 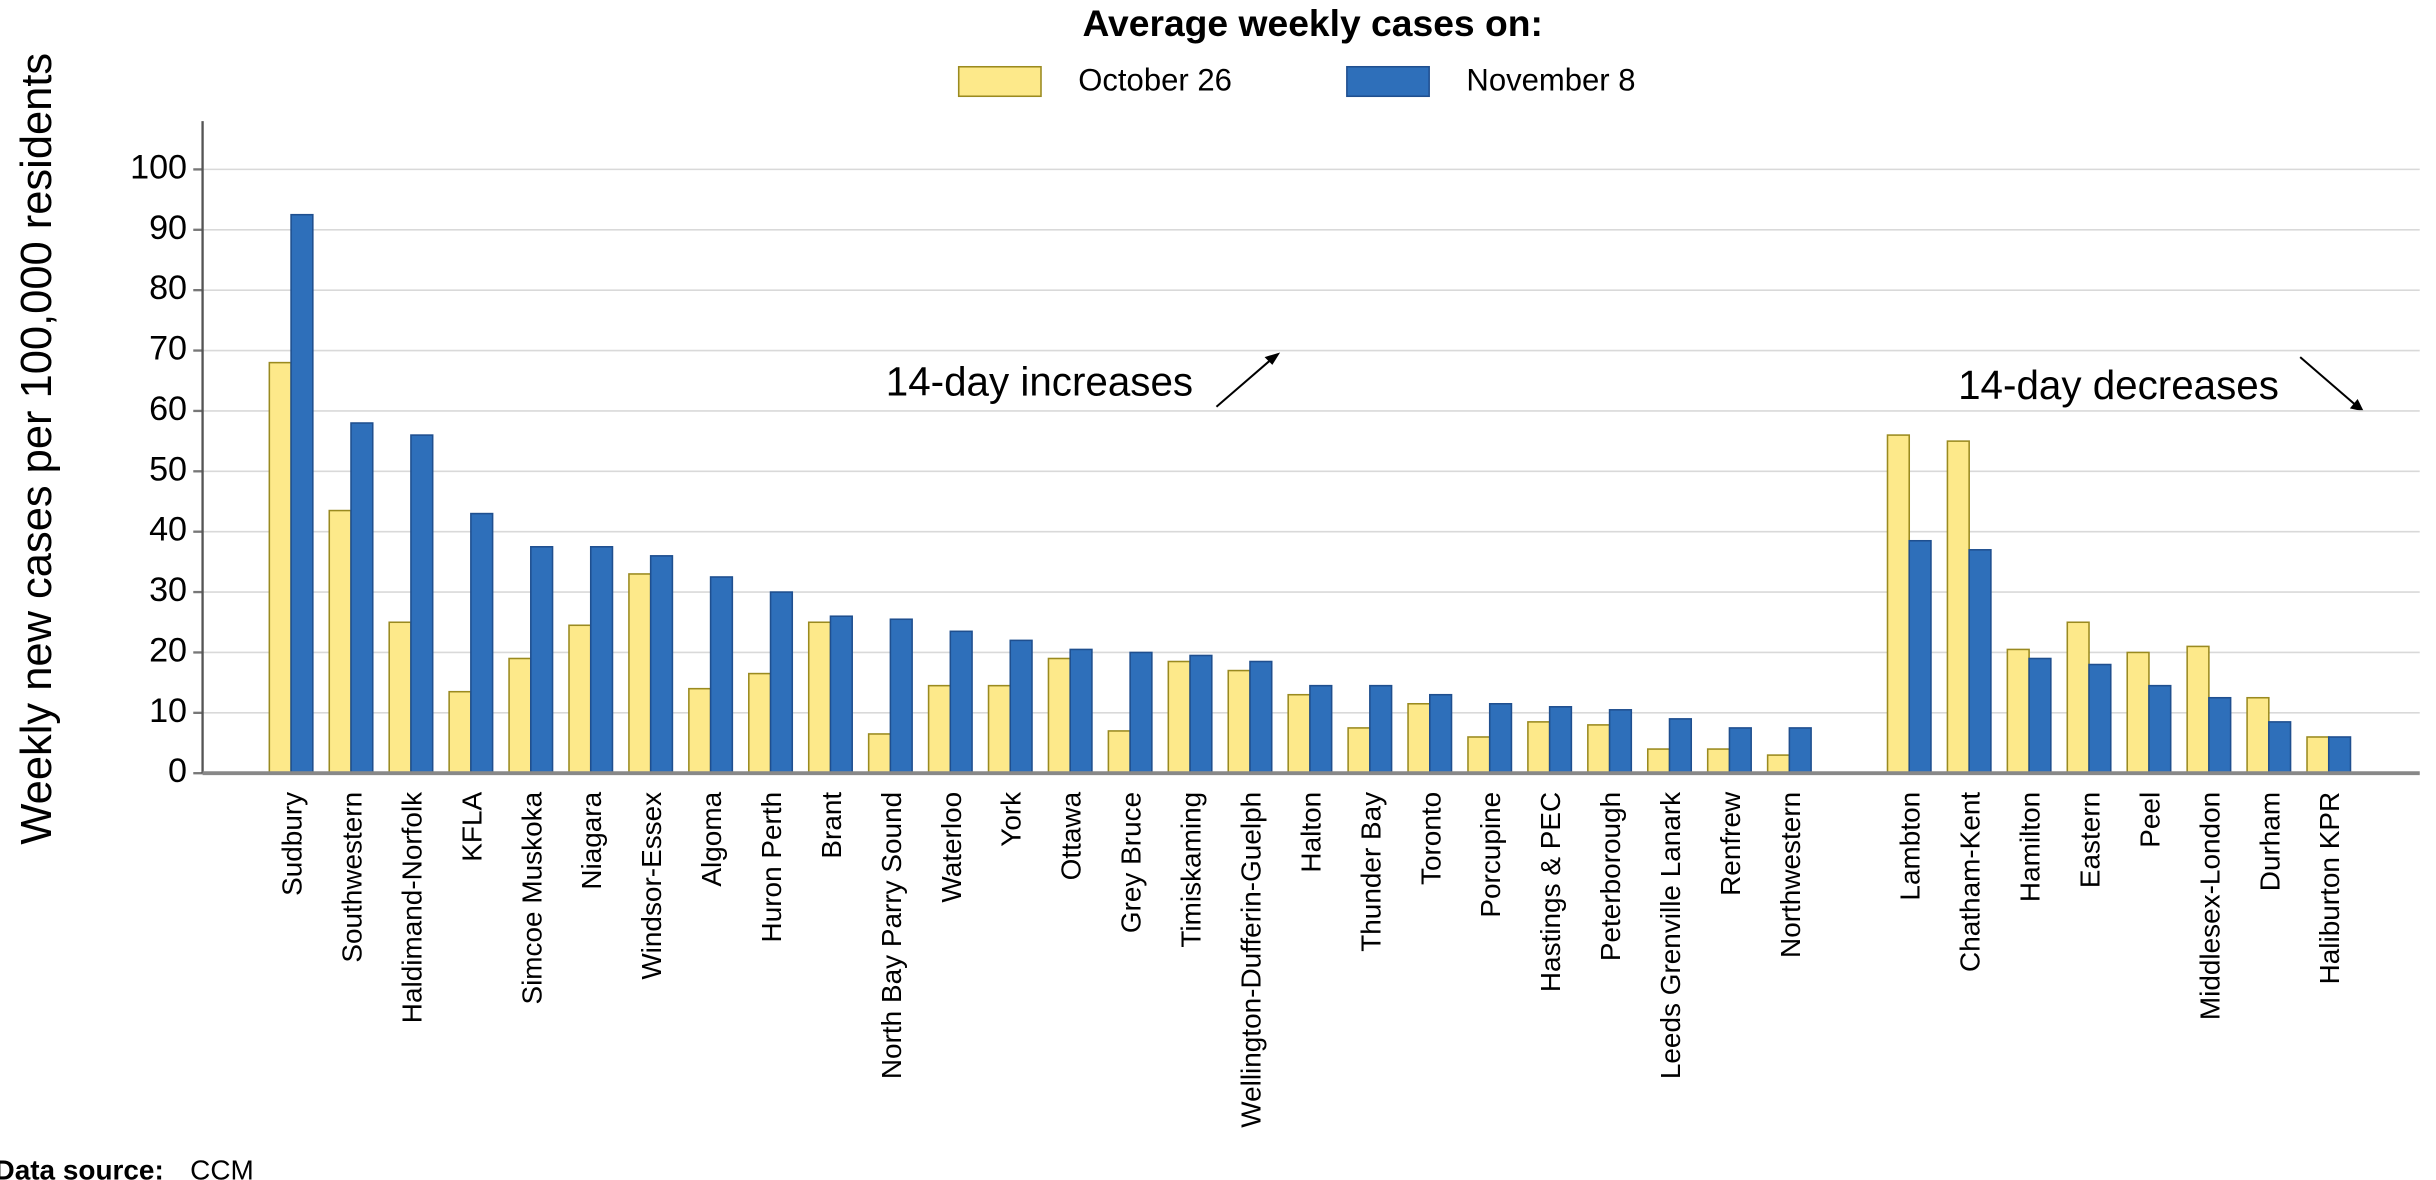 What do you see at coordinates (471, 826) in the screenshot?
I see `x-tick-label: KFLA` at bounding box center [471, 826].